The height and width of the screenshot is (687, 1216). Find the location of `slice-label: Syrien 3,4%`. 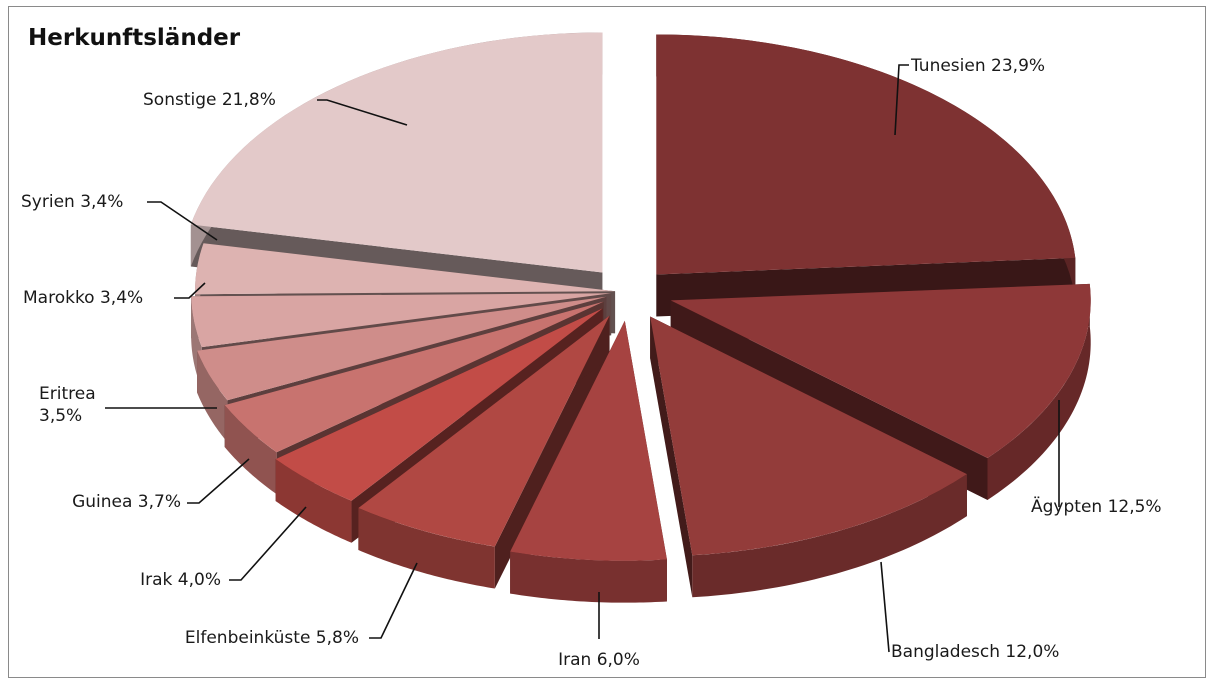

slice-label: Syrien 3,4% is located at coordinates (72, 202).